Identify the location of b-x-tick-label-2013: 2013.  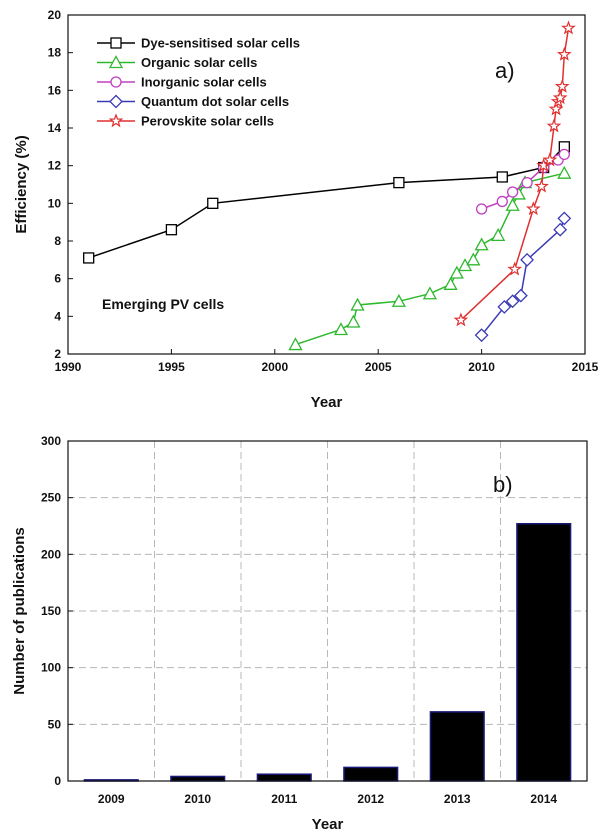
(457, 799).